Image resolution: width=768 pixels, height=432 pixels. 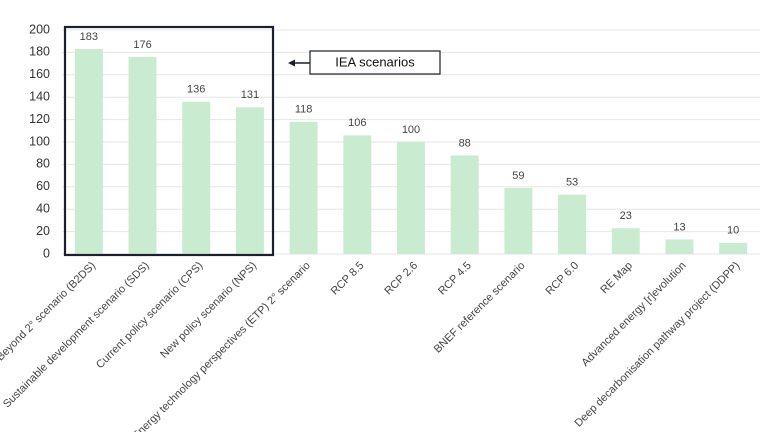 I want to click on y-tick-label: 0, so click(x=46, y=253).